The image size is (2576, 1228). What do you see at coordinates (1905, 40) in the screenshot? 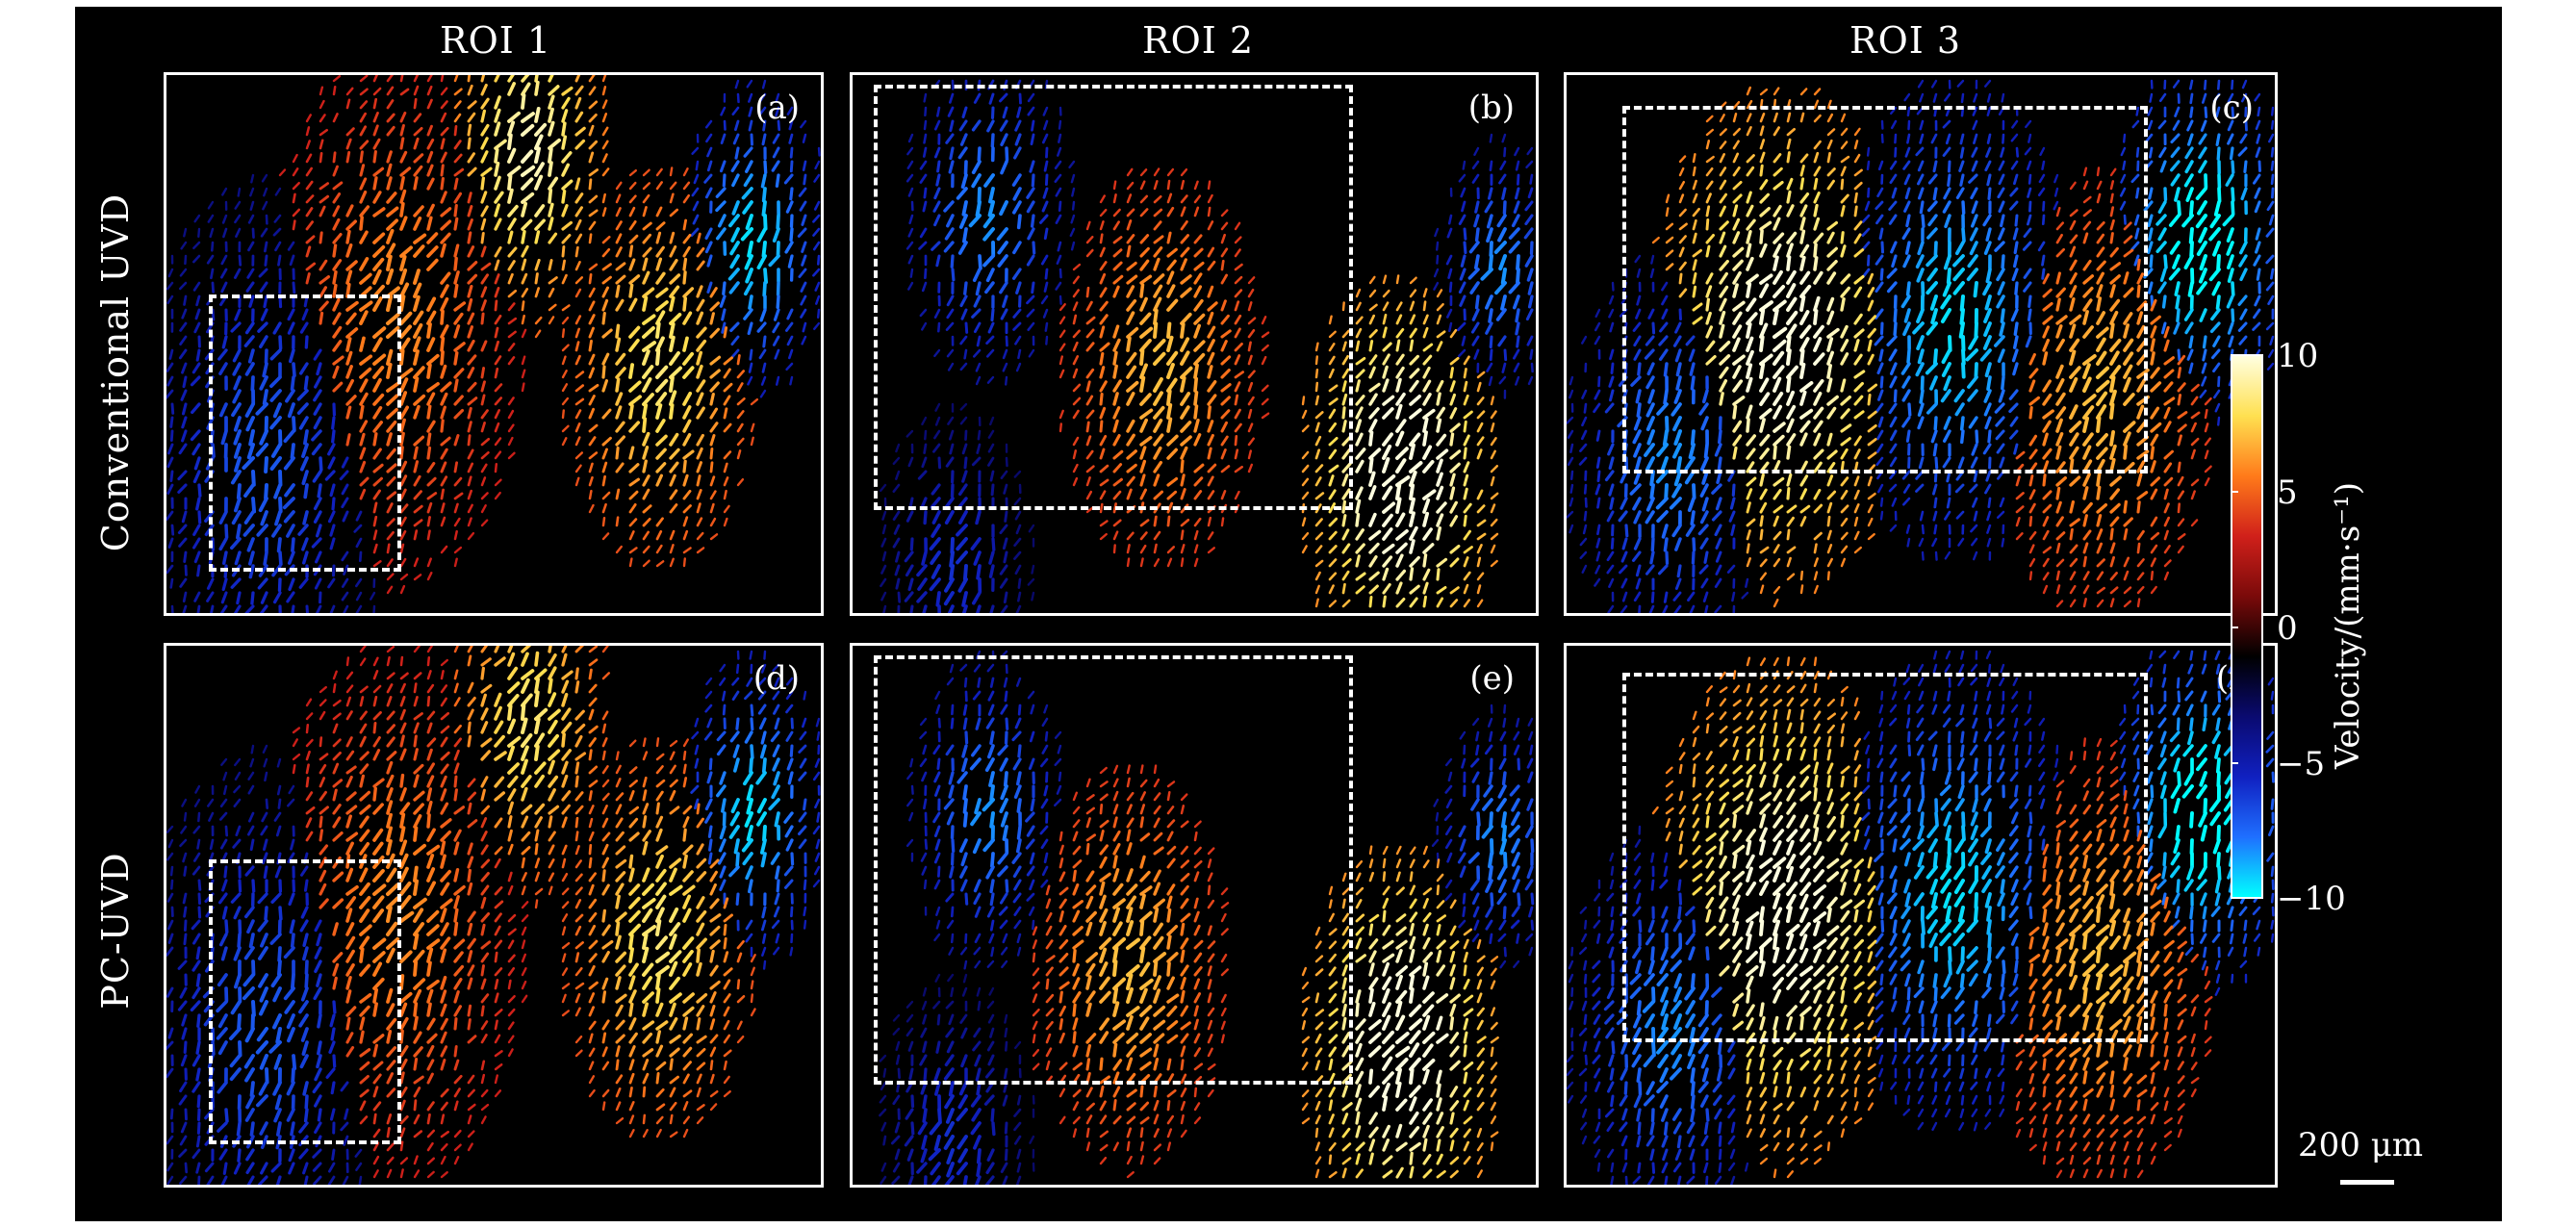
I see `column-title-roi-3: ROI 3` at bounding box center [1905, 40].